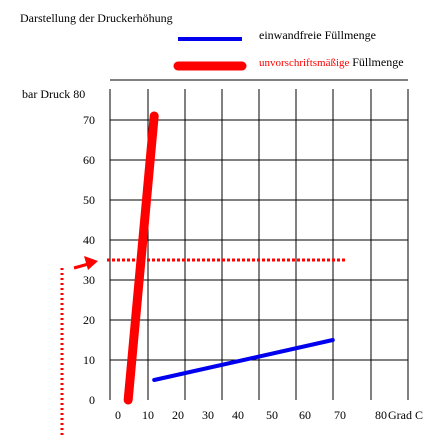 Image resolution: width=442 pixels, height=448 pixels. What do you see at coordinates (91, 263) in the screenshot?
I see `arrow-head` at bounding box center [91, 263].